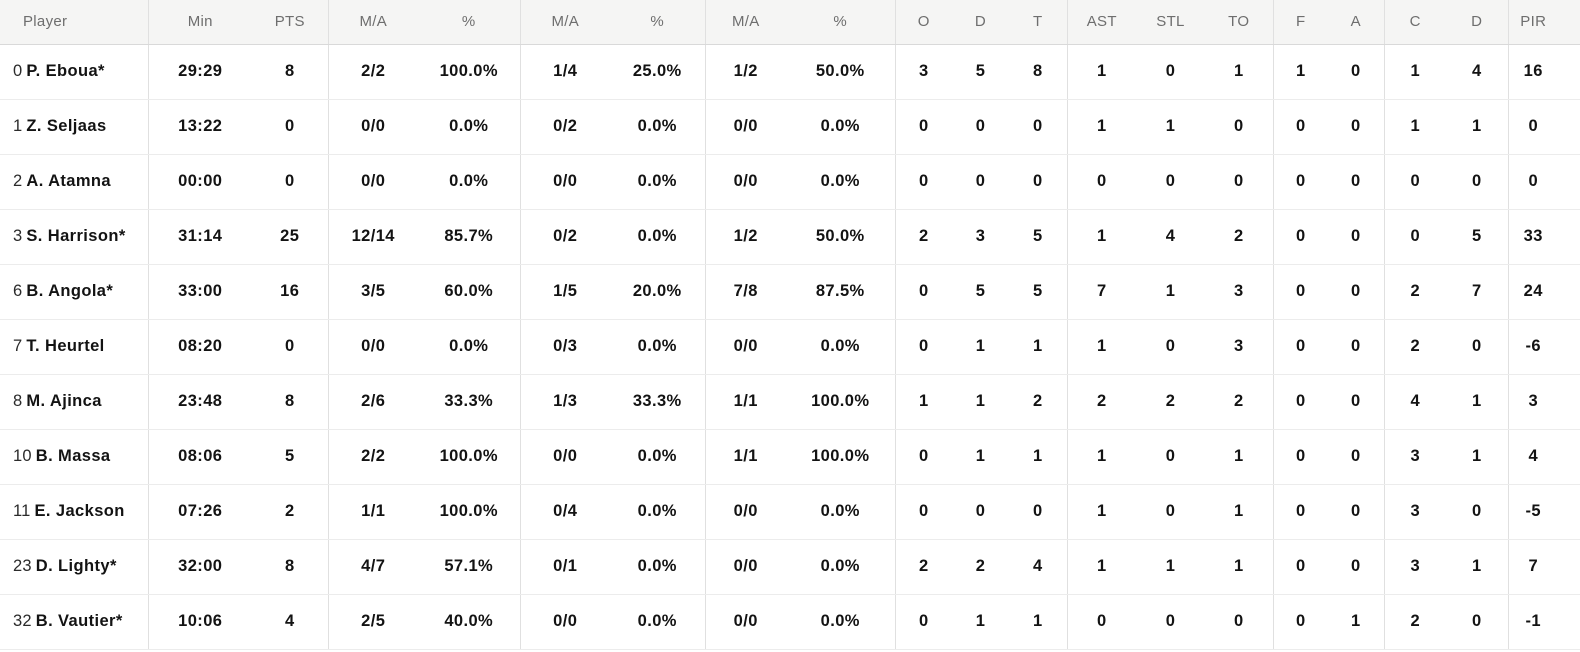 The height and width of the screenshot is (652, 1580). What do you see at coordinates (199, 622) in the screenshot?
I see `cell-min: 10:06` at bounding box center [199, 622].